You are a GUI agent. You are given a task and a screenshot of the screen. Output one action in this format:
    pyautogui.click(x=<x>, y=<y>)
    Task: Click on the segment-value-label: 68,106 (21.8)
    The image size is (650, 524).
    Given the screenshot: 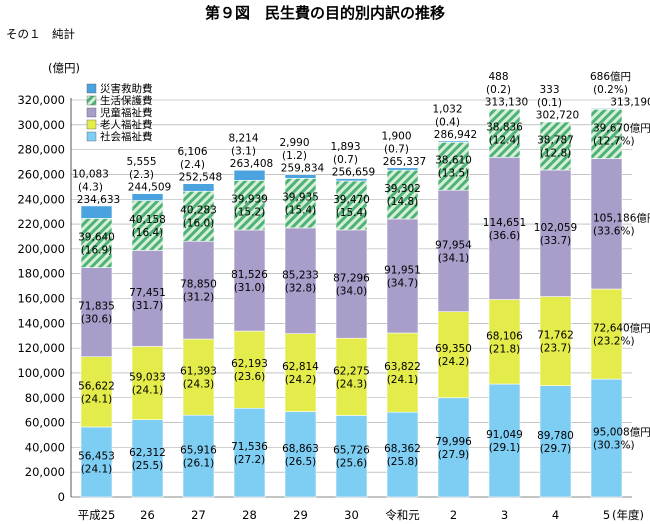 What is the action you would take?
    pyautogui.click(x=504, y=342)
    